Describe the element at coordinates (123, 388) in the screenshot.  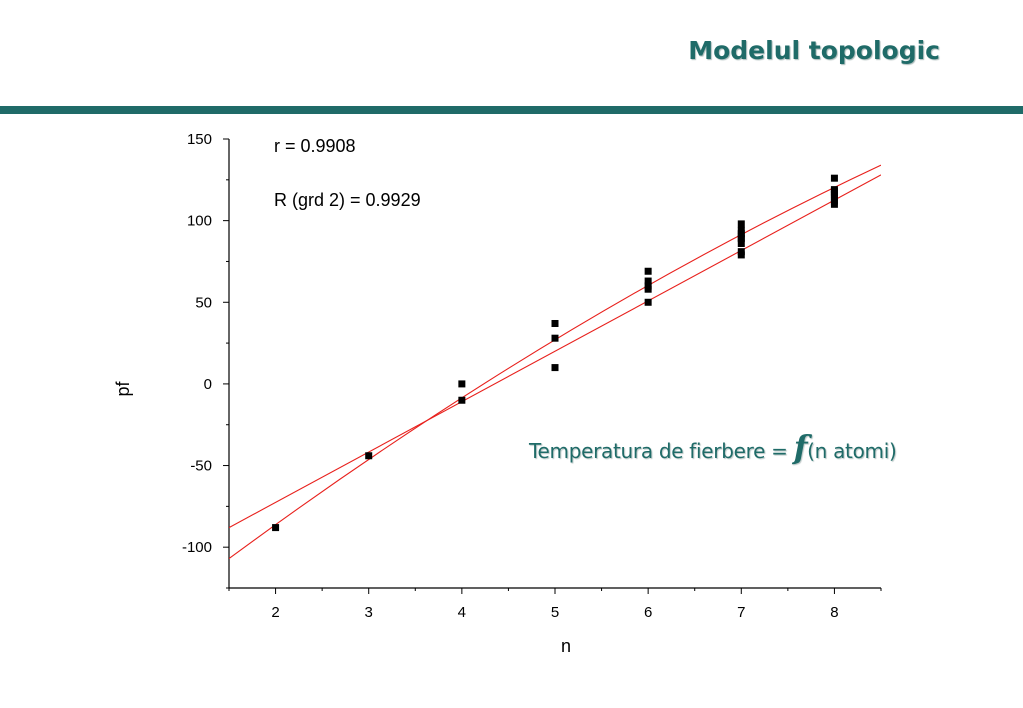
I see `y-axis-label: pf` at that location.